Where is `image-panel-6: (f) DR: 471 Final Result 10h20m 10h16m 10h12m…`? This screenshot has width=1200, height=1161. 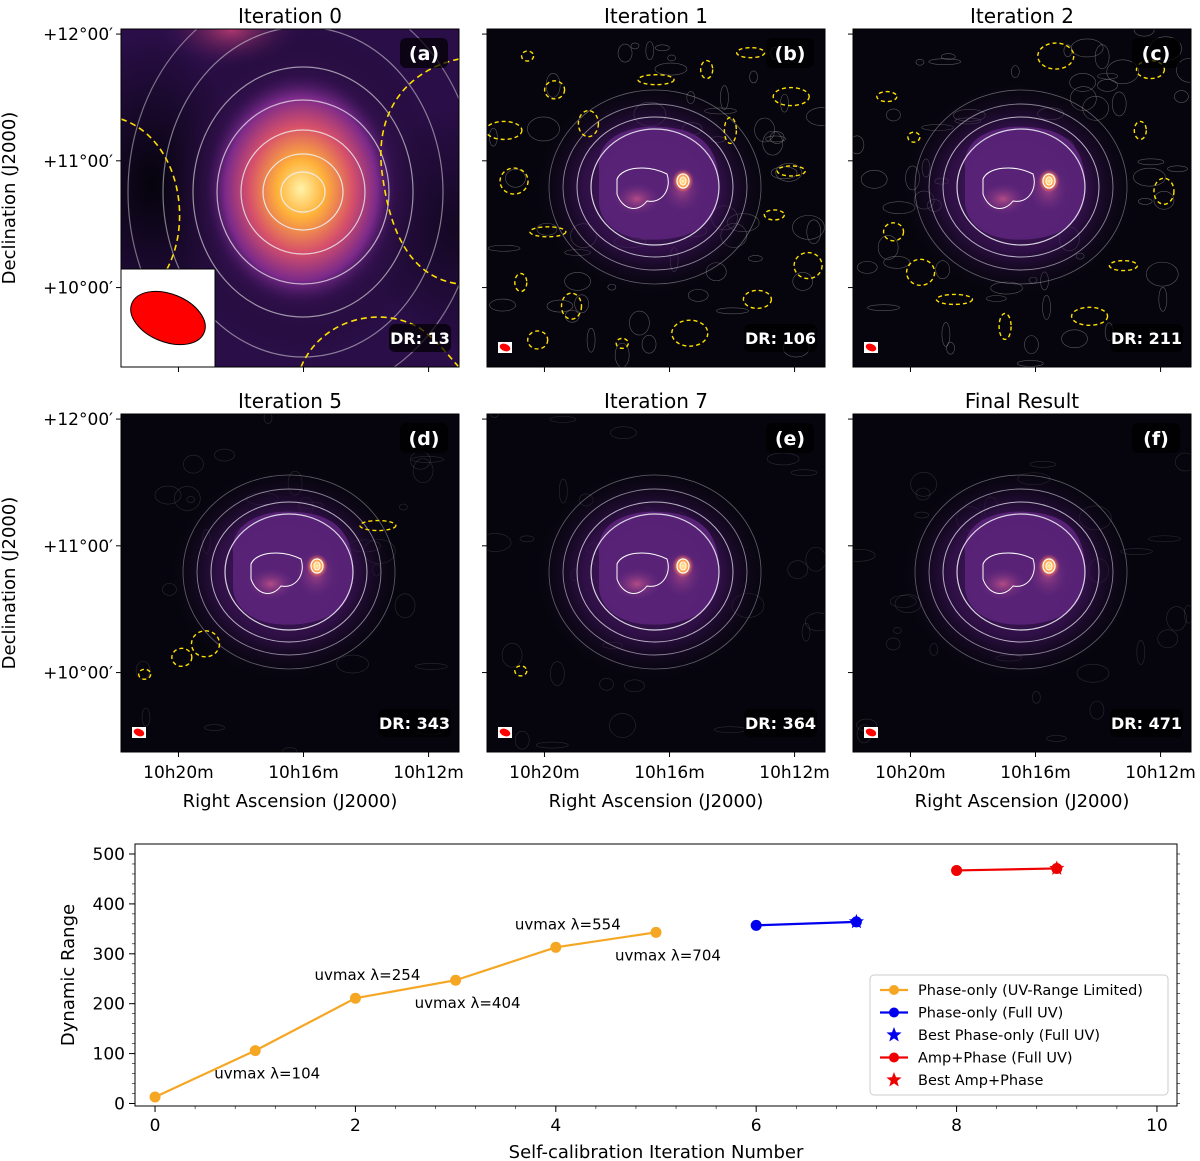
image-panel-6: (f) DR: 471 Final Result 10h20m 10h16m 10h12m… is located at coordinates (1022, 600).